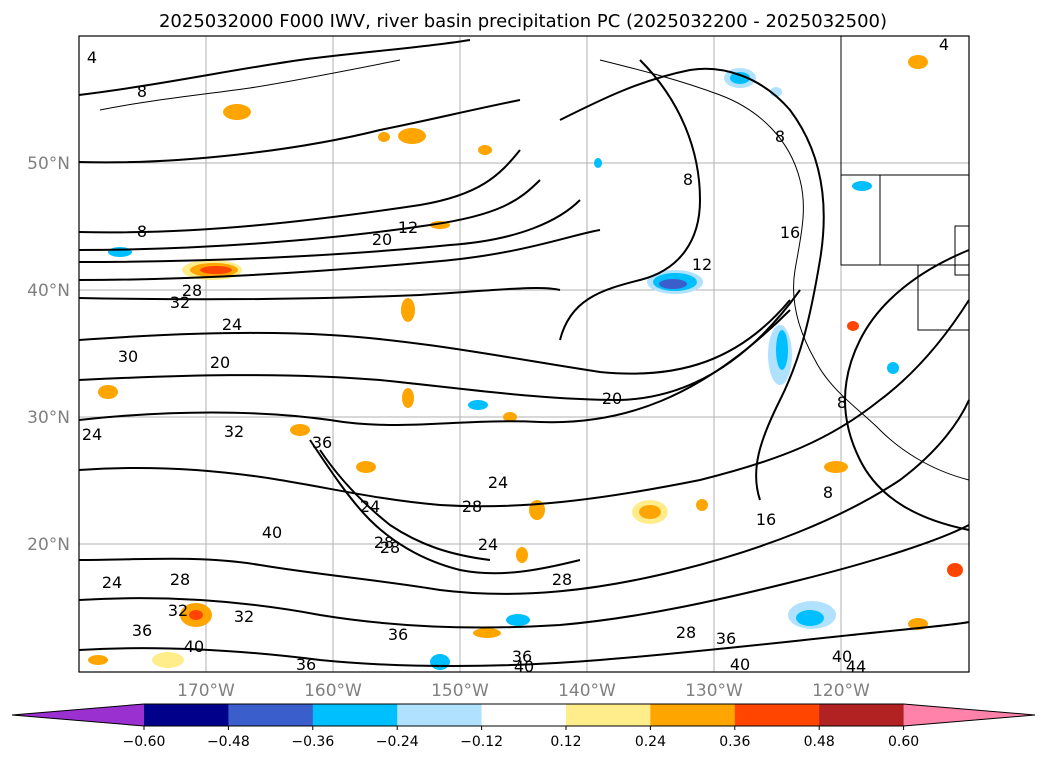 This screenshot has height=765, width=1047. What do you see at coordinates (734, 742) in the screenshot?
I see `colorbar-tick-label: 0.36` at bounding box center [734, 742].